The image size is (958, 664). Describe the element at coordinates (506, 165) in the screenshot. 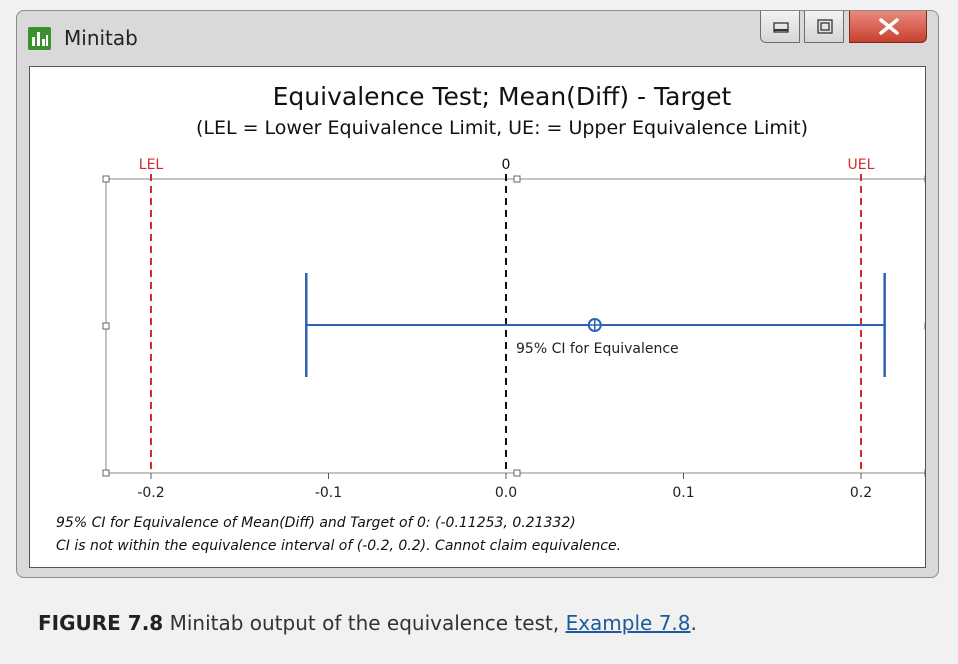

I see `reference-label-0: 0` at that location.